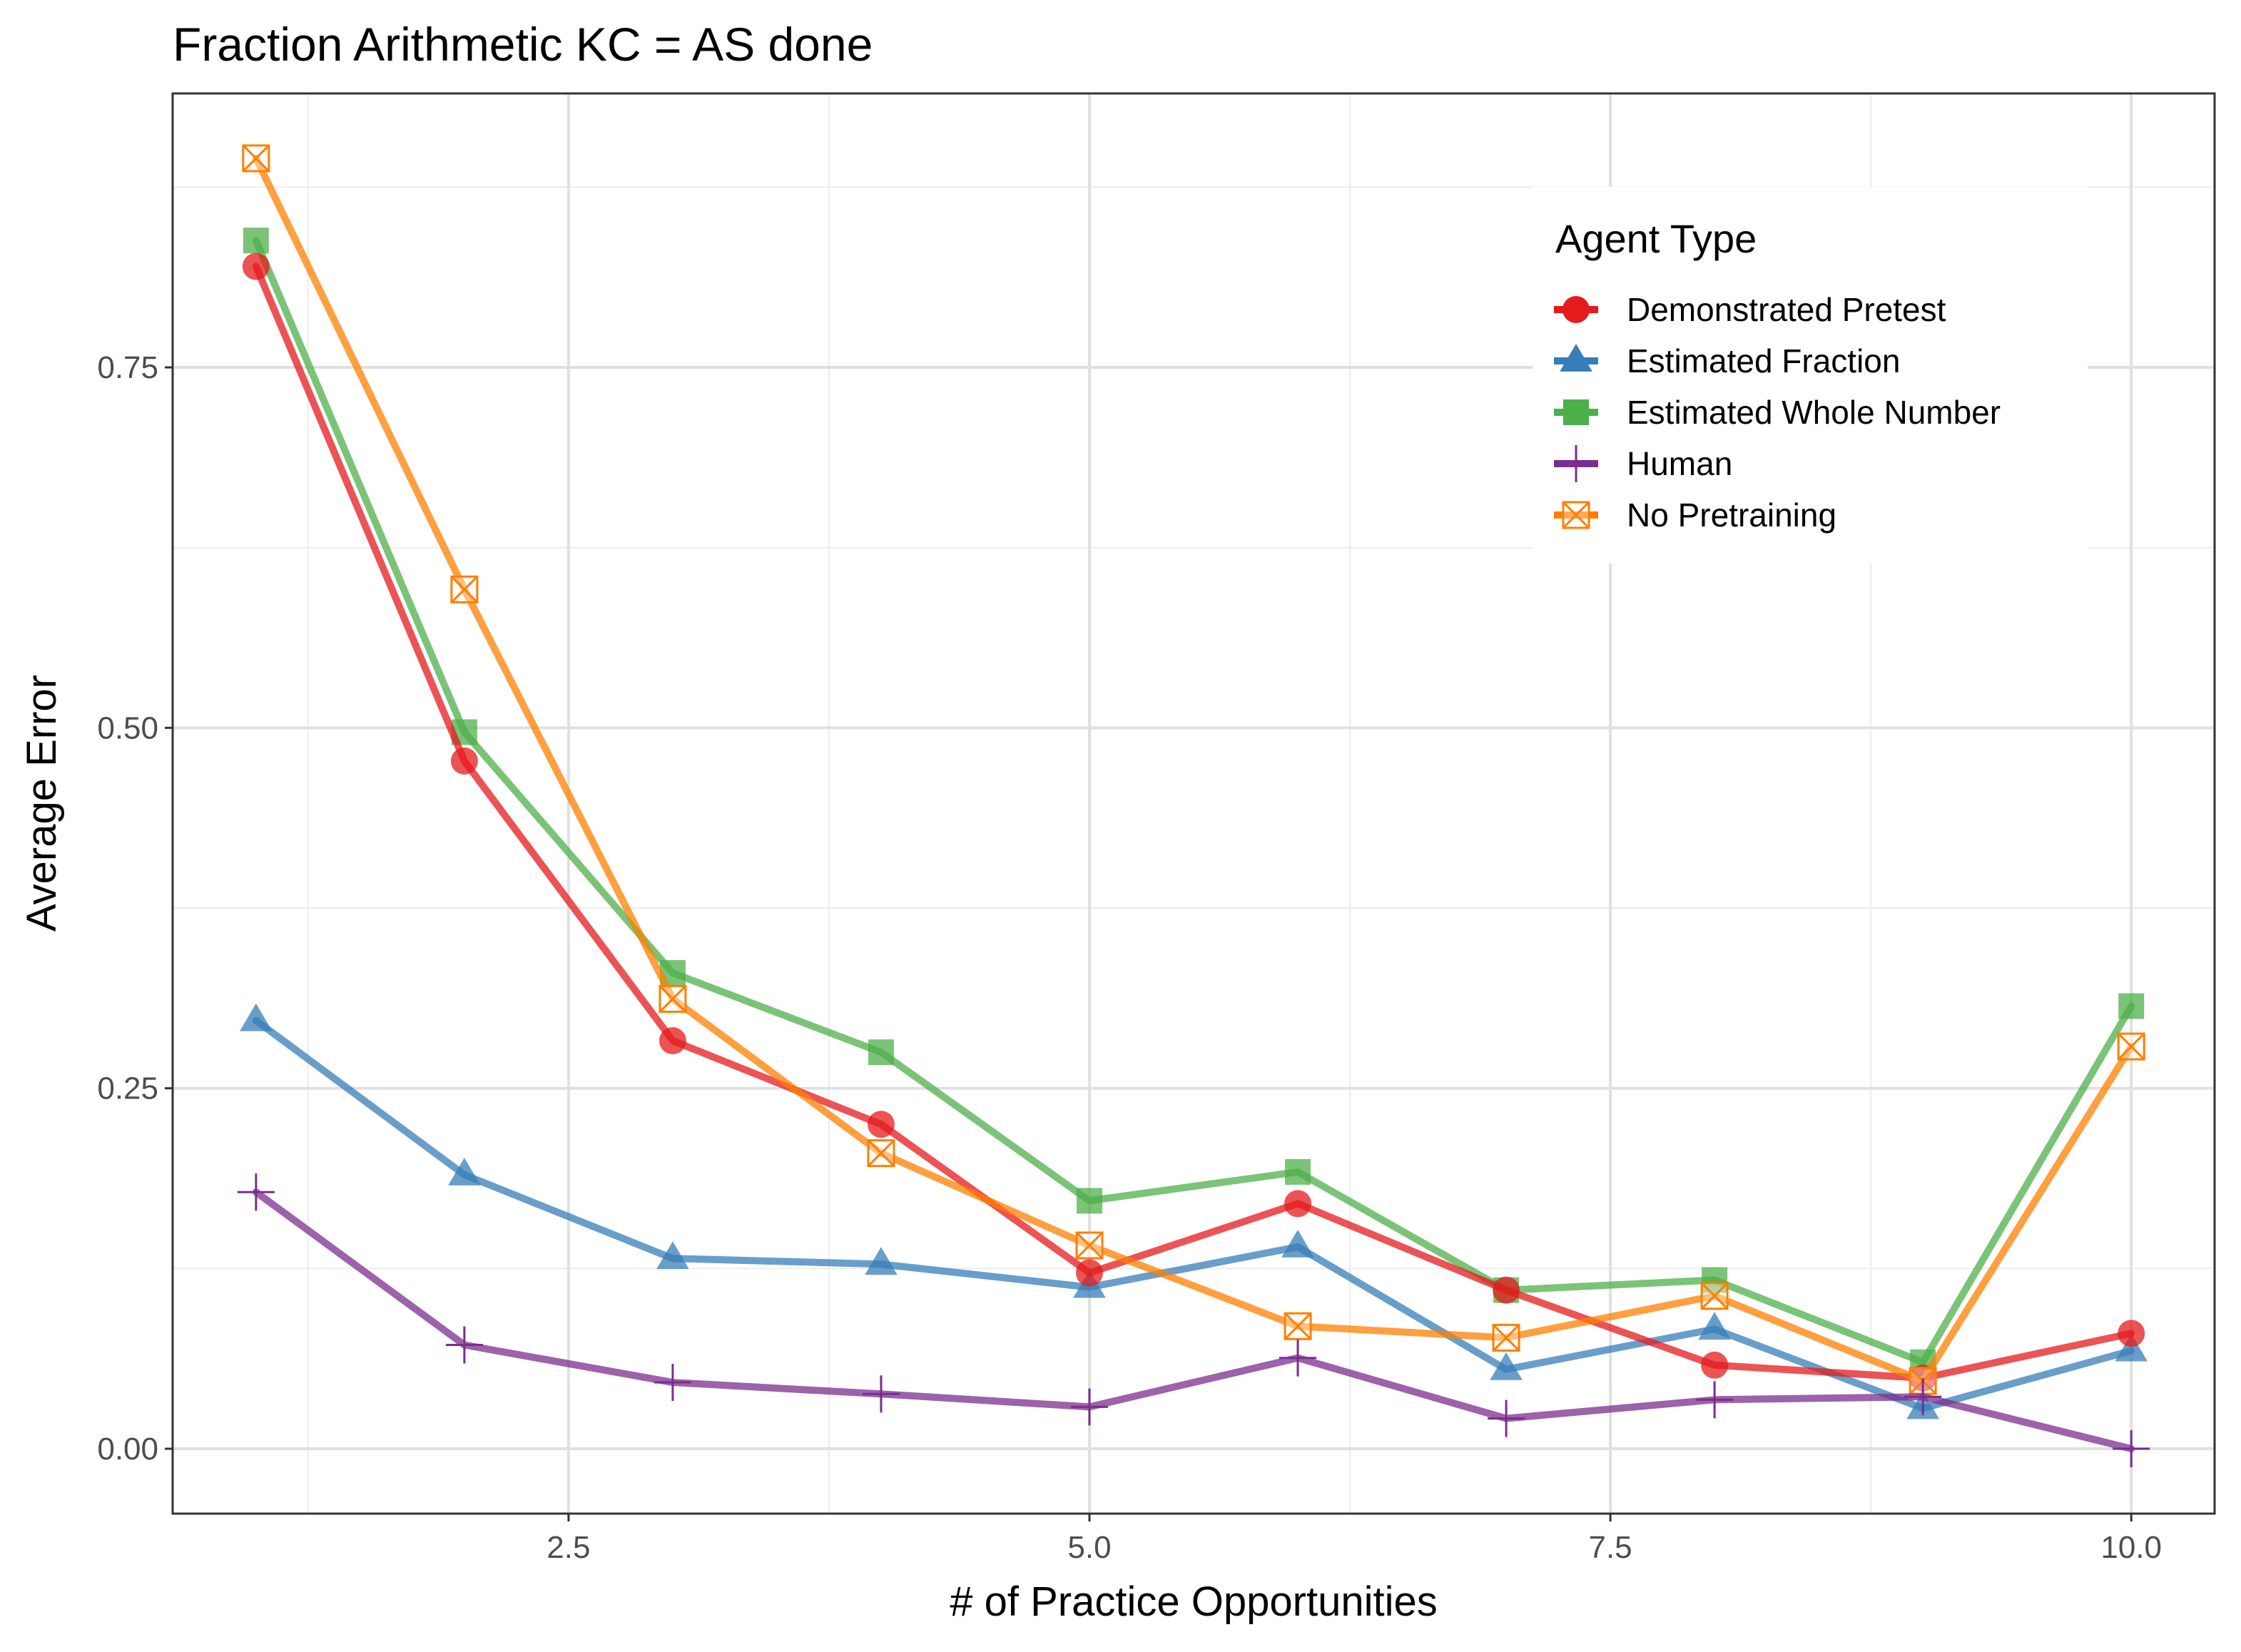 This screenshot has height=1652, width=2241. I want to click on legend-item-human: Human, so click(1643, 464).